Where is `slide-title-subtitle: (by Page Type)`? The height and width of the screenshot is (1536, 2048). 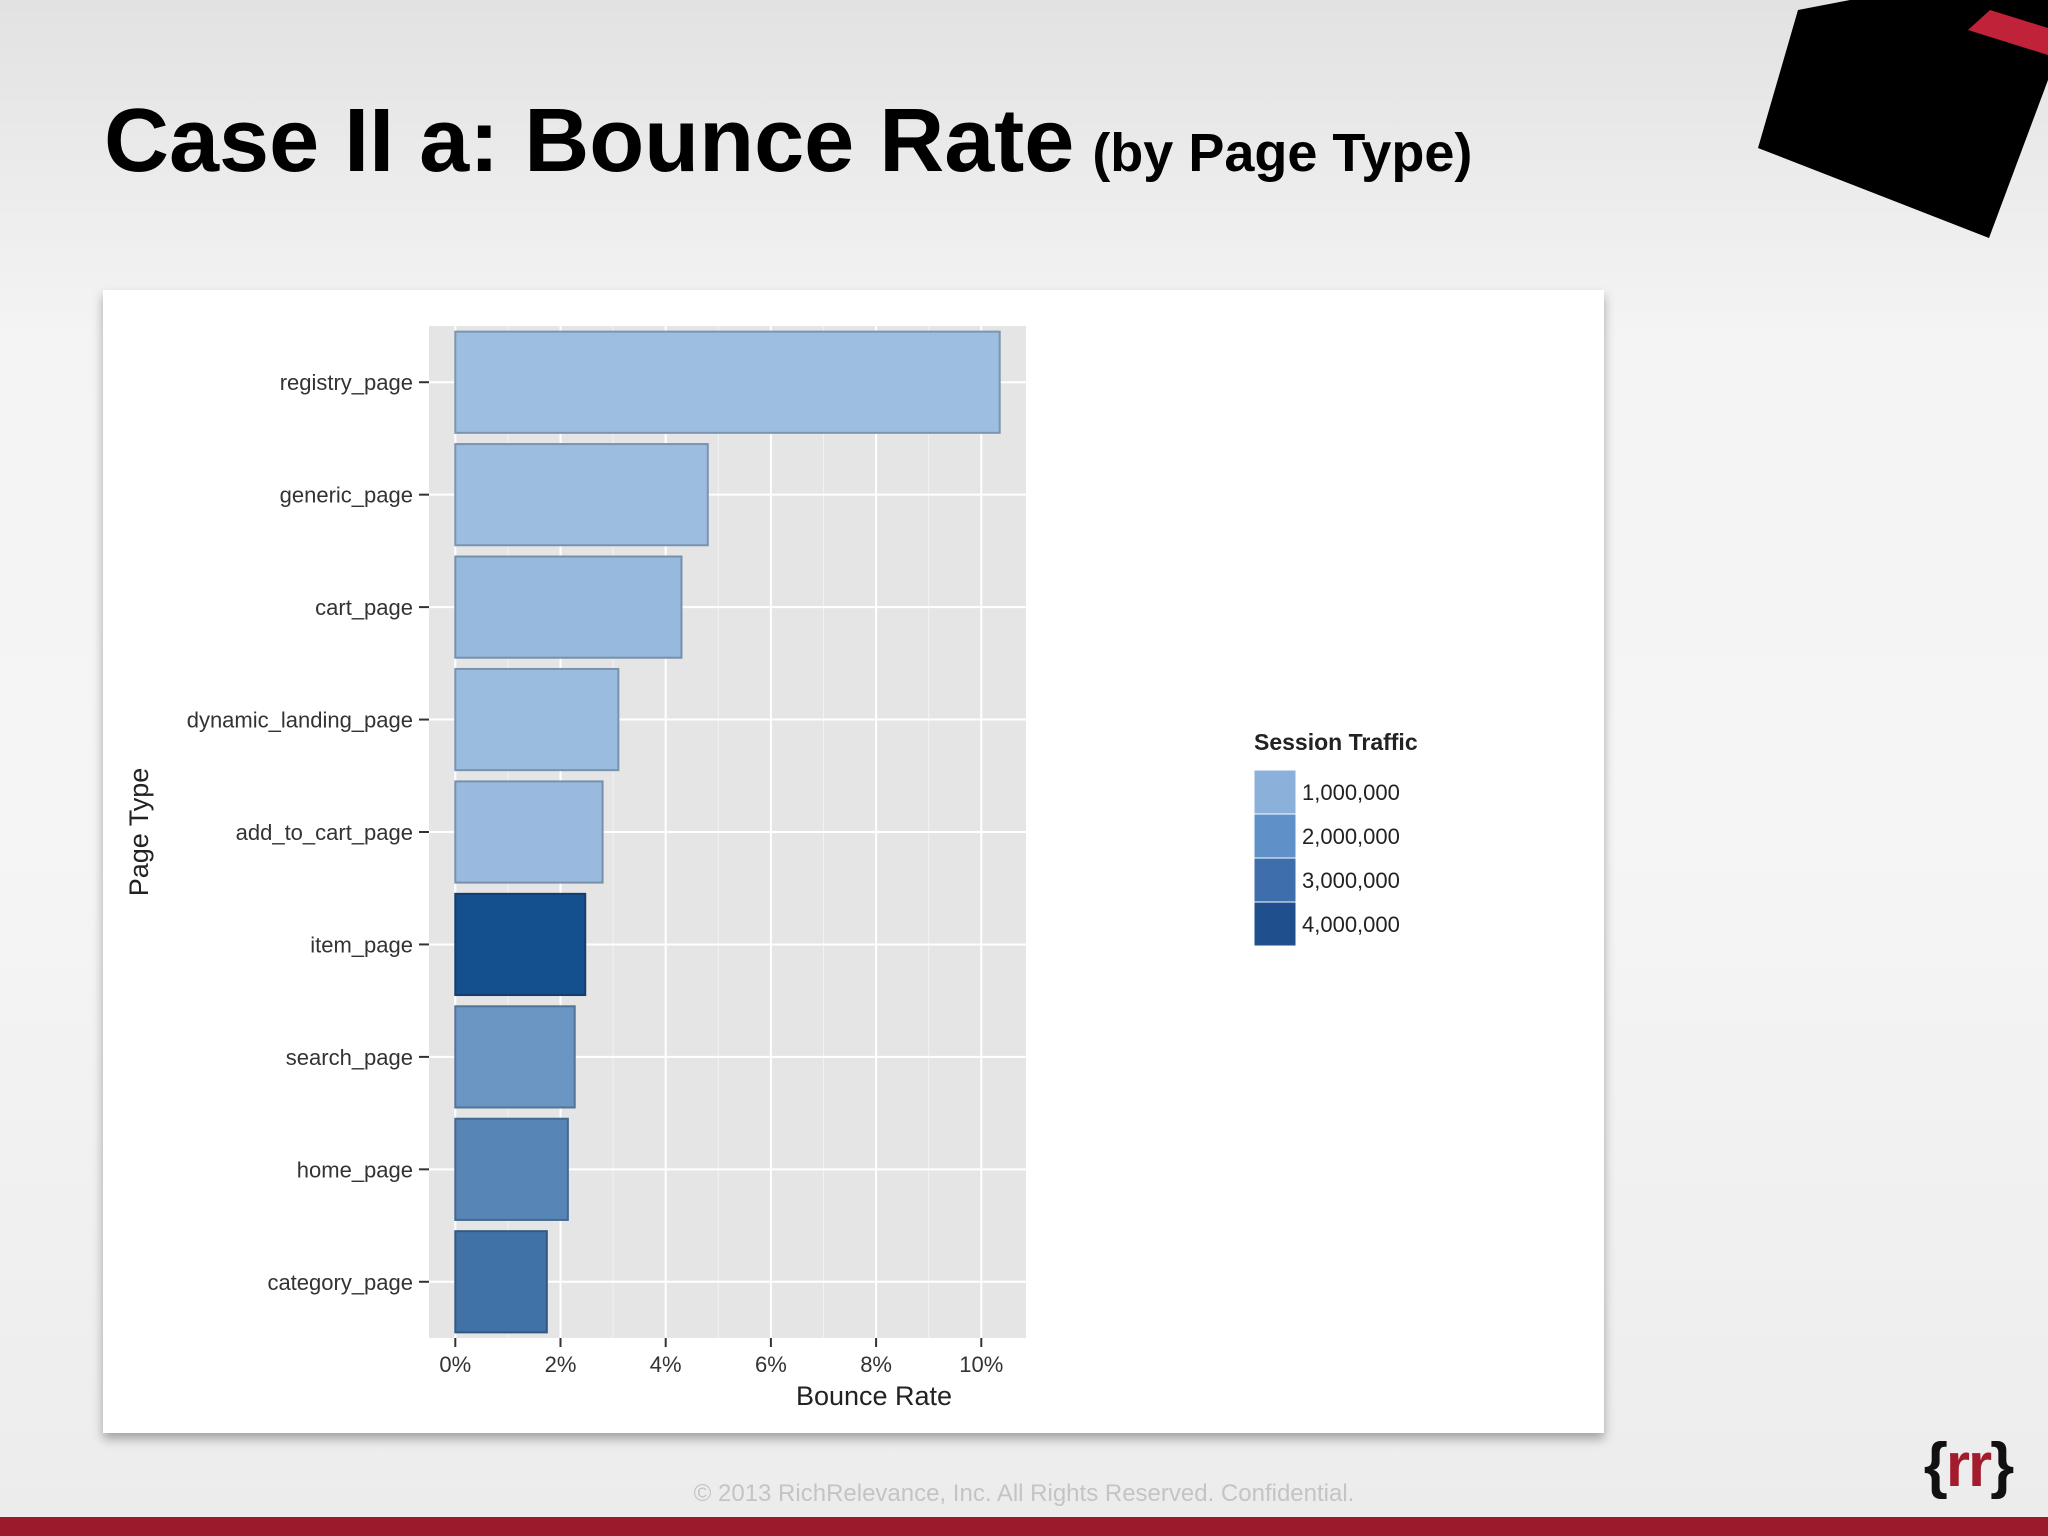
slide-title-subtitle: (by Page Type) is located at coordinates (1282, 153).